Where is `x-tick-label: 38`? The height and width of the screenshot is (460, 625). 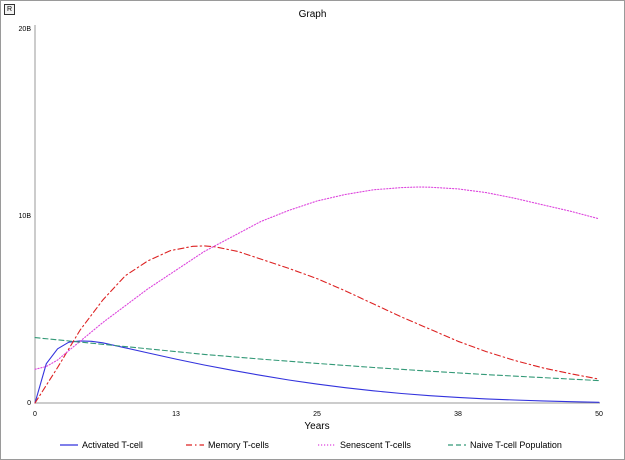 x-tick-label: 38 is located at coordinates (458, 414).